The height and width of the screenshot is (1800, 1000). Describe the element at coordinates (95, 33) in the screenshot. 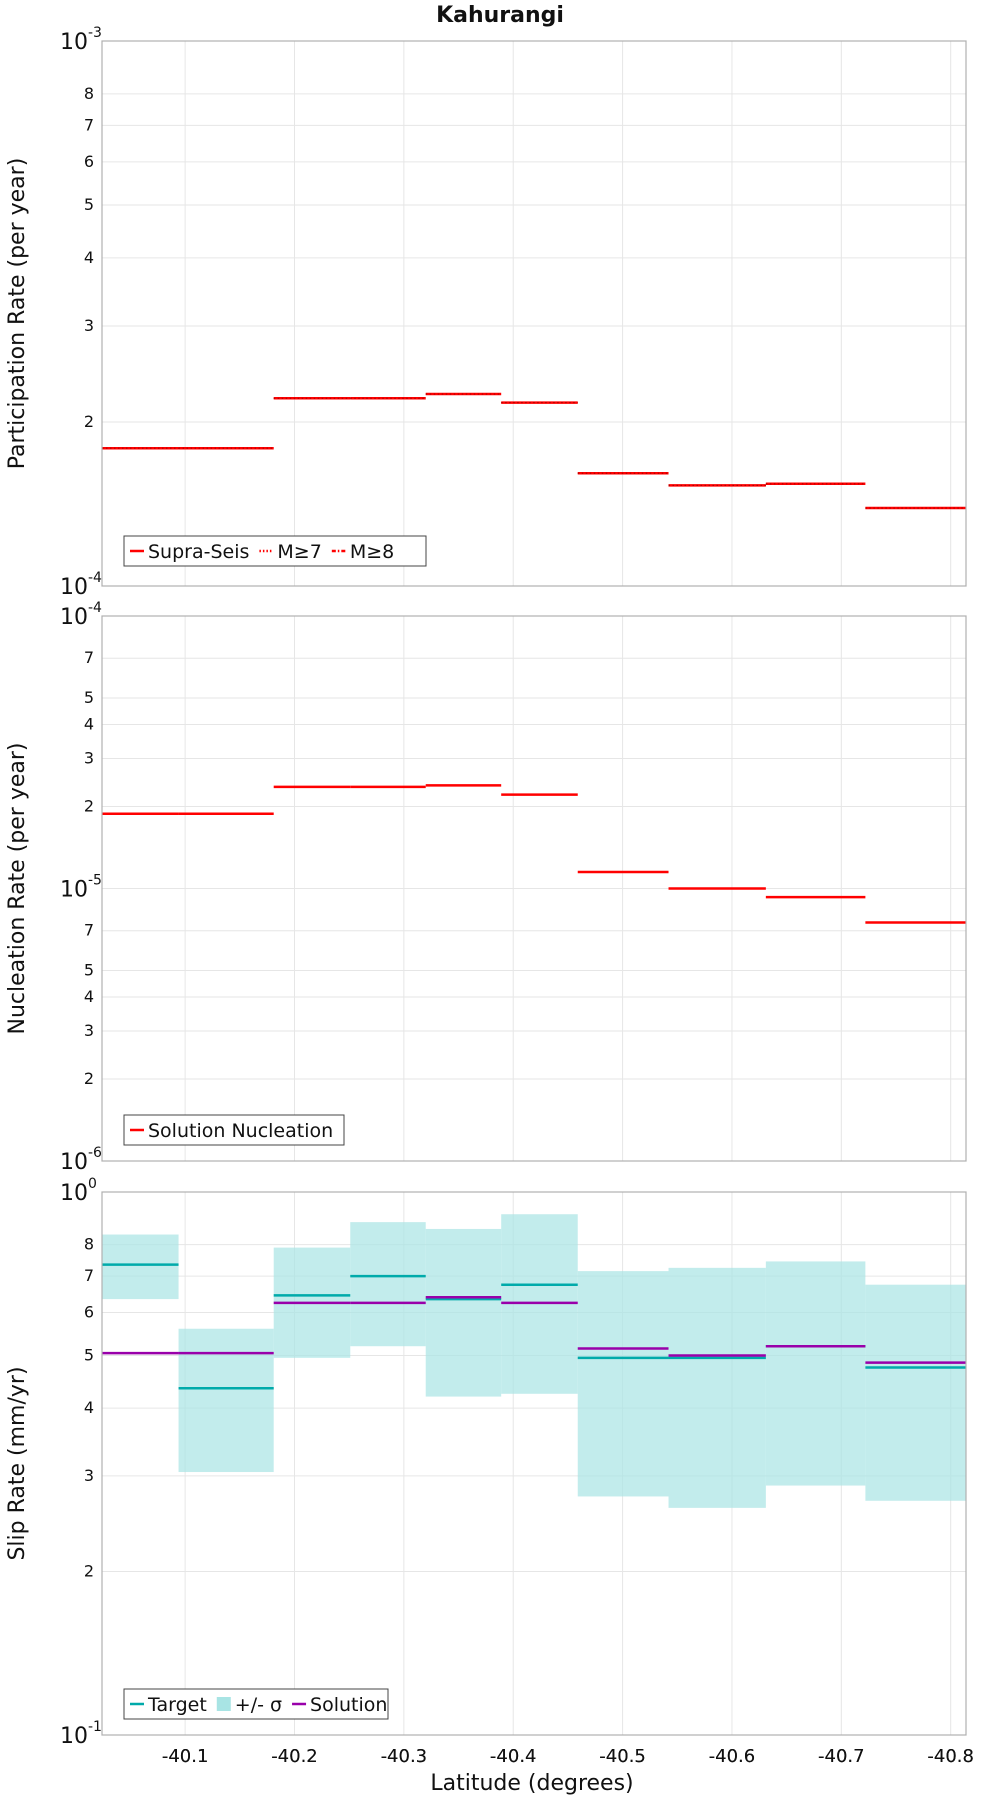

I see `y-tick-exponent: -3` at that location.